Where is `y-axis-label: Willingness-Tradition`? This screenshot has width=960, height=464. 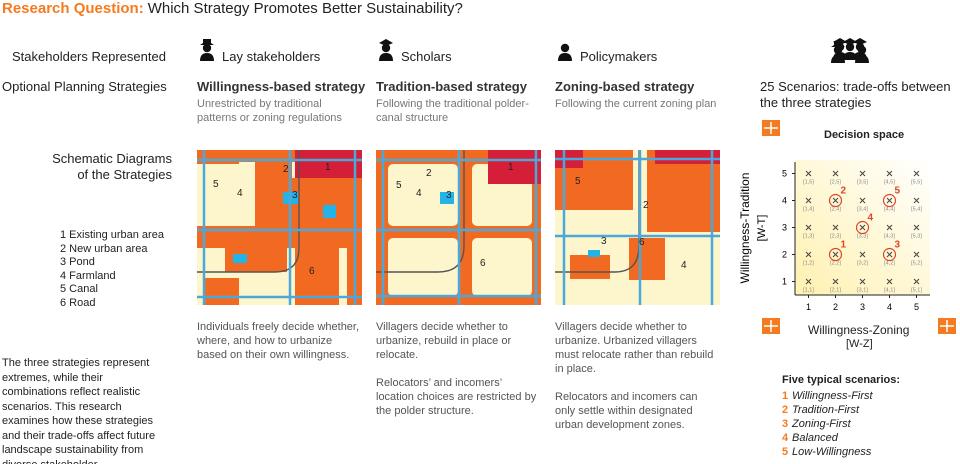 y-axis-label: Willingness-Tradition is located at coordinates (745, 228).